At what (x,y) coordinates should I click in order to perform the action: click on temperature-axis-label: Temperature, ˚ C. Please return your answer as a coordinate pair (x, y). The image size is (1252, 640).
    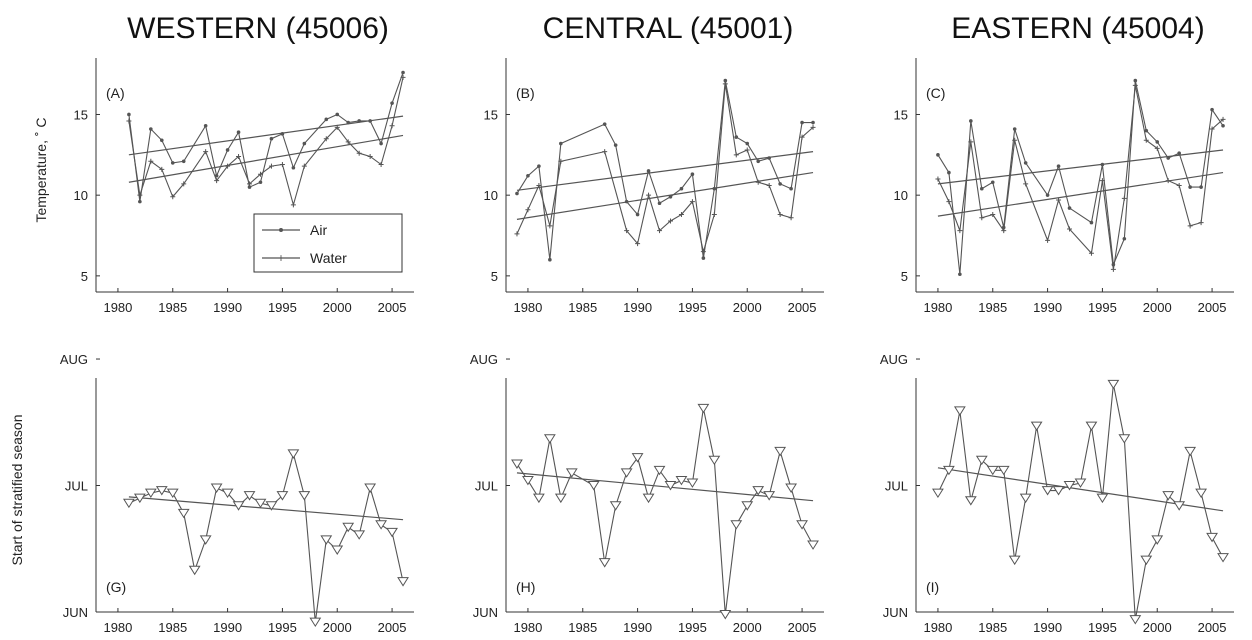
    Looking at the image, I should click on (41, 169).